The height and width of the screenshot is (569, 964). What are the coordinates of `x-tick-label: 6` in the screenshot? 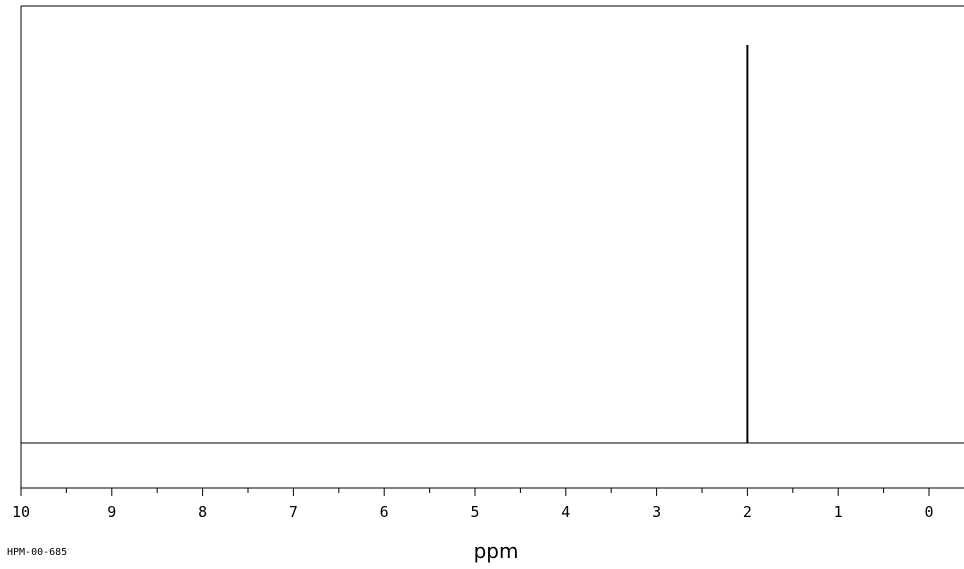 It's located at (384, 512).